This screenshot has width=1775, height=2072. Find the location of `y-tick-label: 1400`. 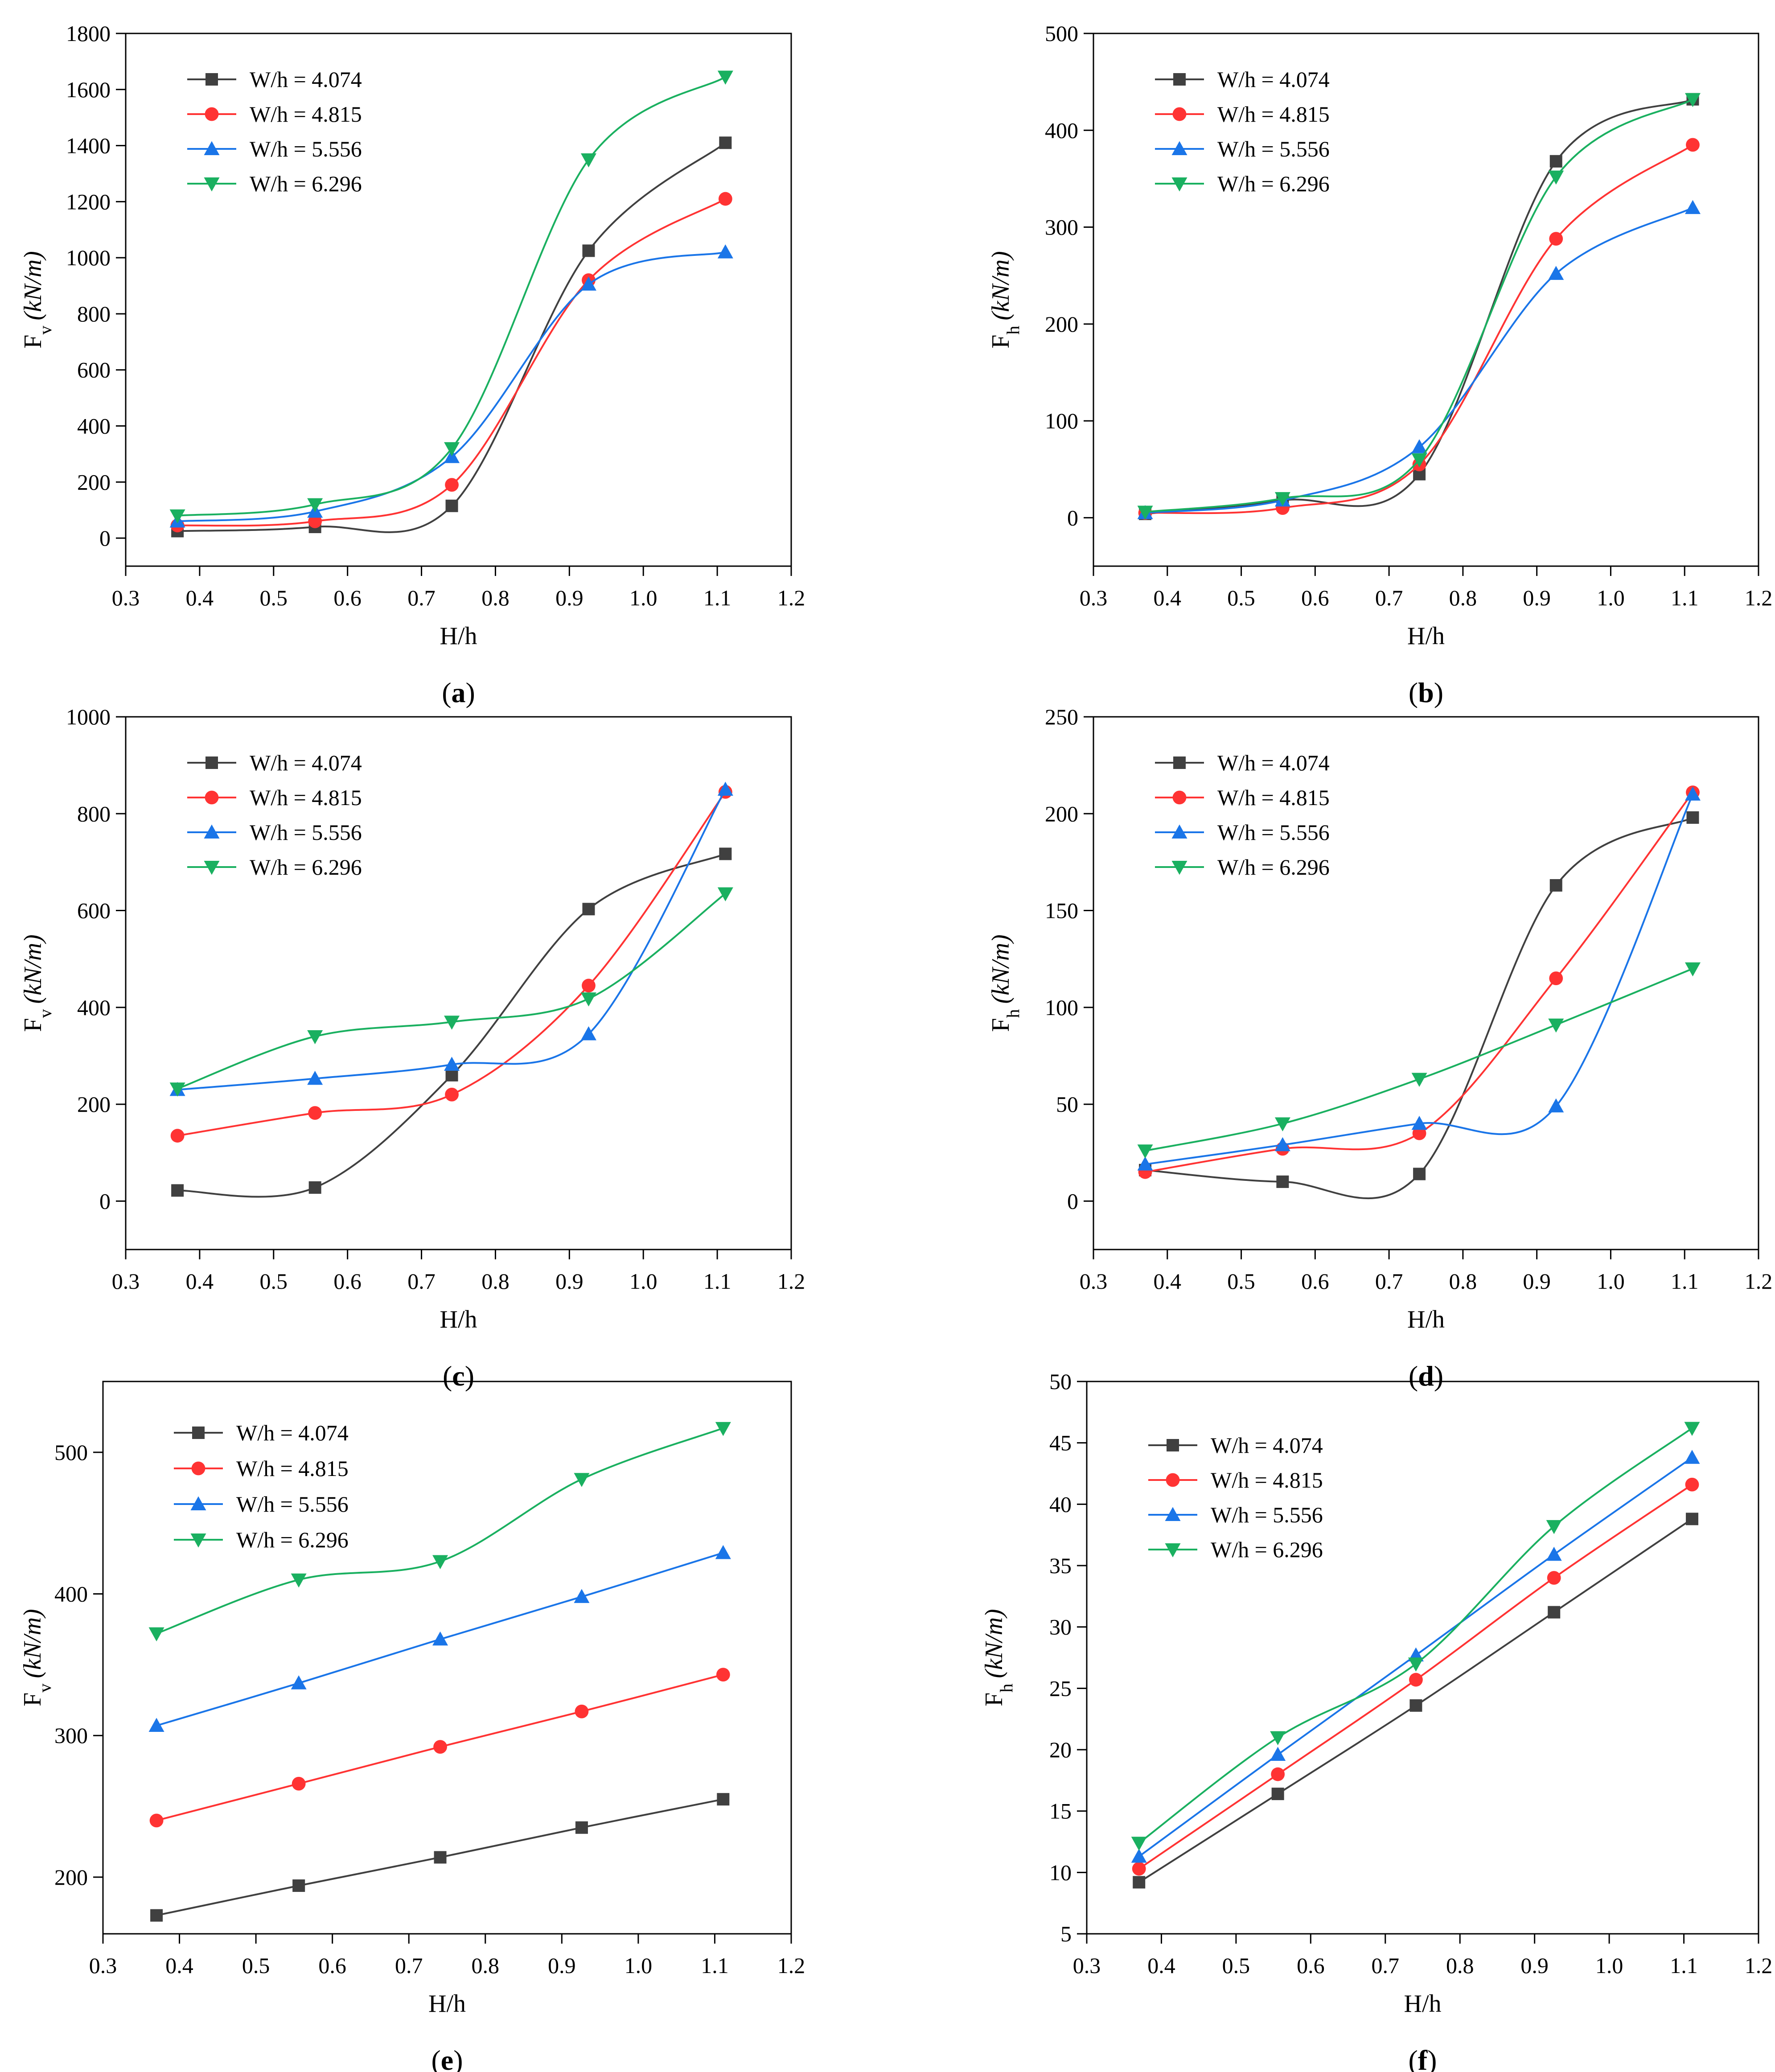

y-tick-label: 1400 is located at coordinates (88, 146).